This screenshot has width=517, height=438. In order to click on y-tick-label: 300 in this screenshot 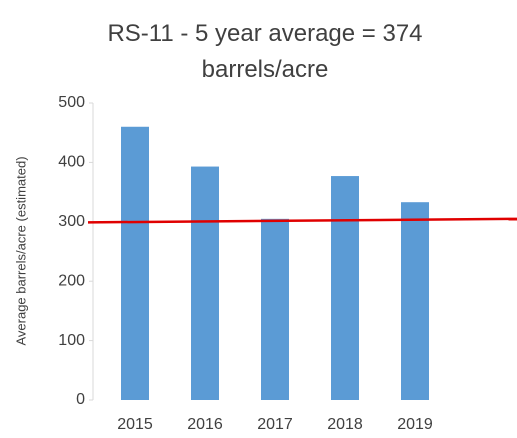, I will do `click(71, 221)`.